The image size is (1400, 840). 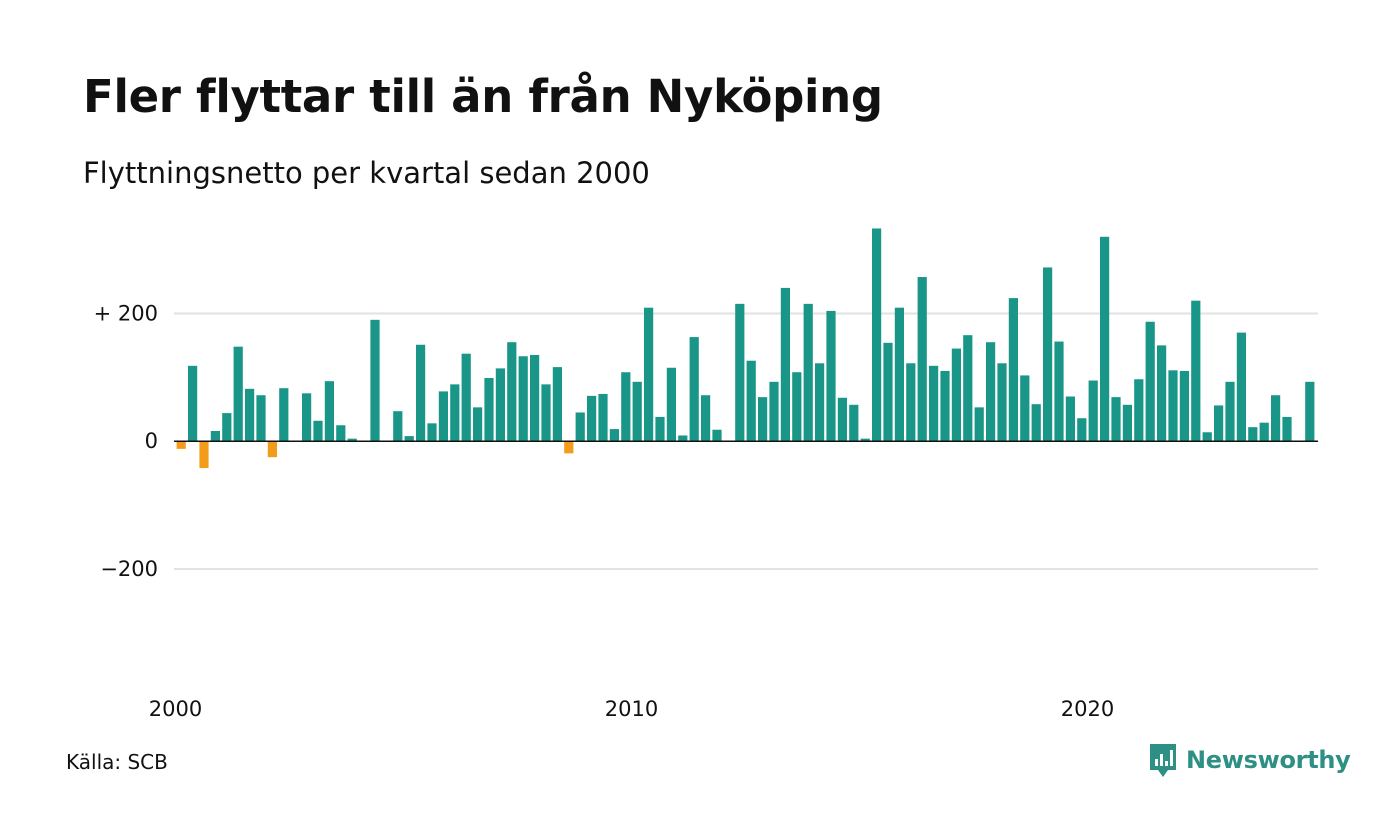 I want to click on chart-title: Fler flyttar till än från Nyköping, so click(x=483, y=96).